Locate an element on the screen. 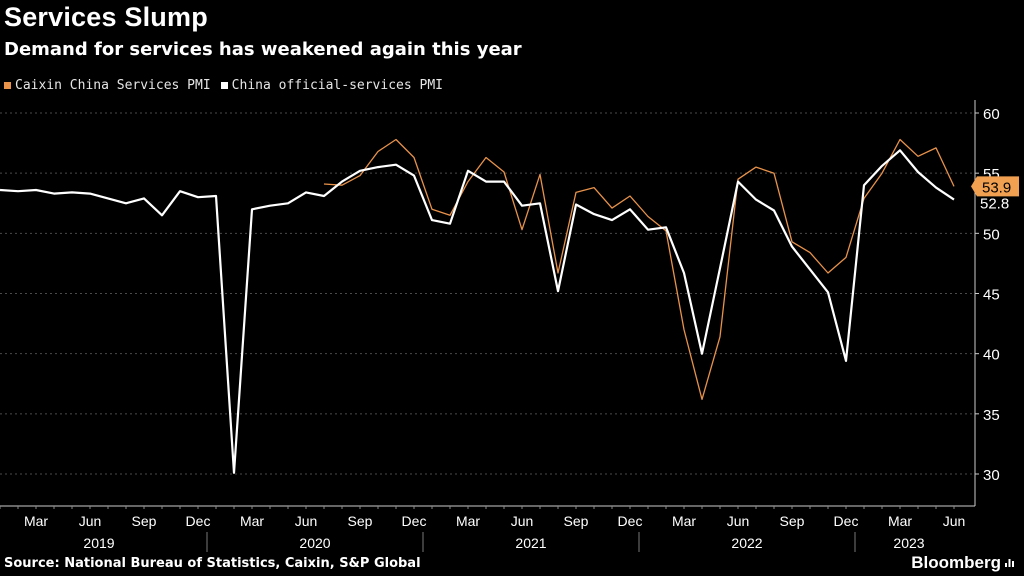 The height and width of the screenshot is (576, 1024). y-tick-label-35: 35 is located at coordinates (991, 415).